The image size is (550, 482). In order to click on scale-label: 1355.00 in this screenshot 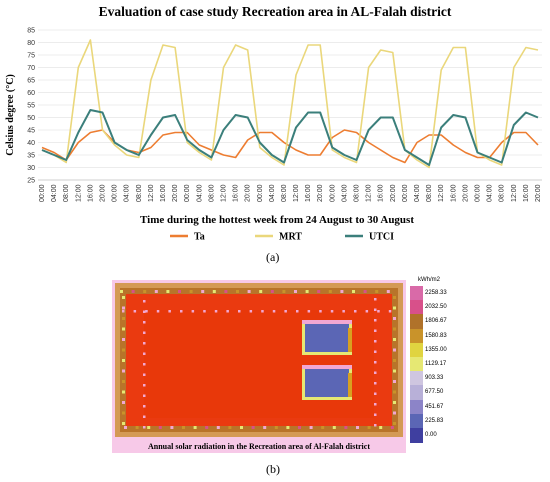, I will do `click(436, 349)`.